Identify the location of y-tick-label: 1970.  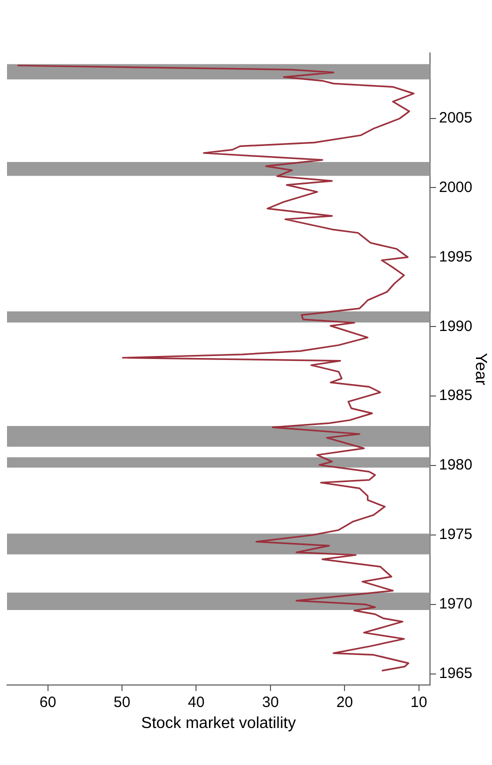
(455, 604).